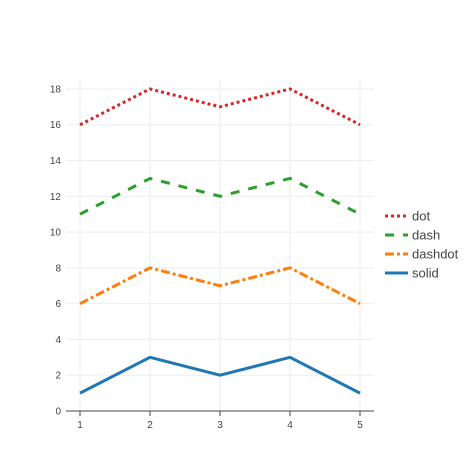  Describe the element at coordinates (220, 375) in the screenshot. I see `series-line-solid` at that location.